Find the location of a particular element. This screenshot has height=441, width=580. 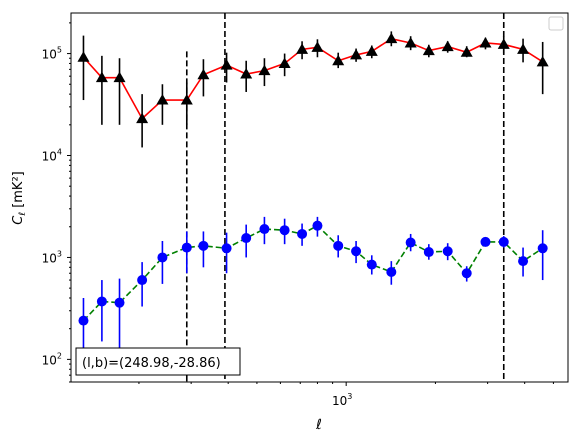

x-tick-label: 103 is located at coordinates (342, 400).